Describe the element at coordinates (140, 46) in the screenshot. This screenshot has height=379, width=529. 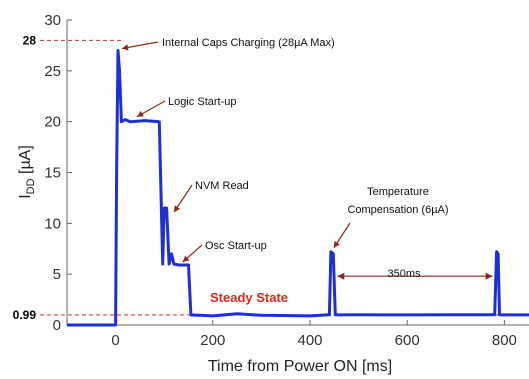
I see `arrow-caps-charging` at that location.